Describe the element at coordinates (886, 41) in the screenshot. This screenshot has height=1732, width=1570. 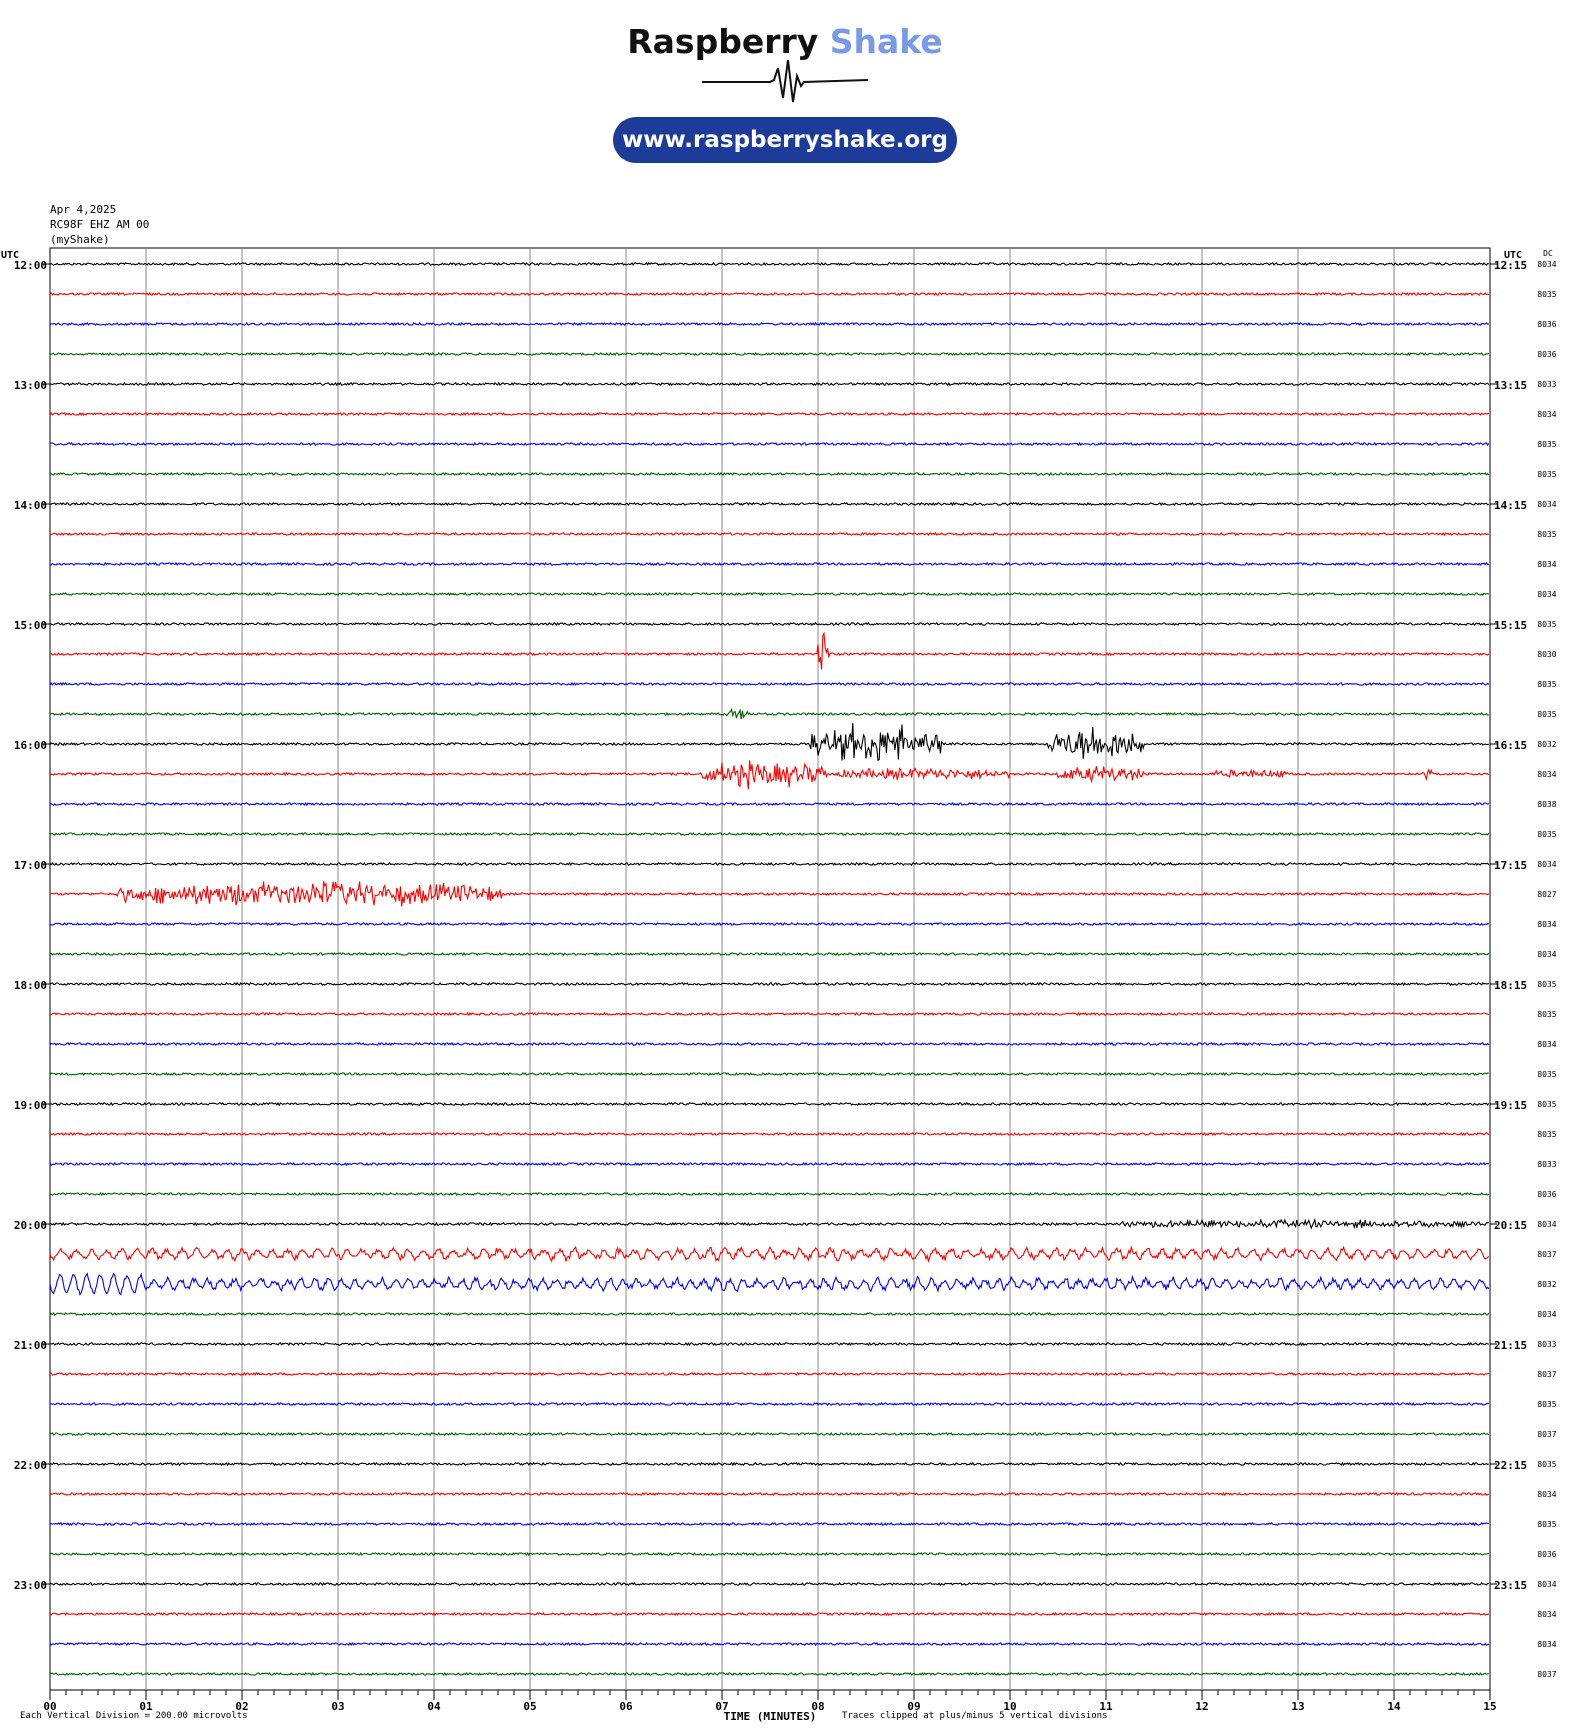
I see `brand-name-light: Shake` at that location.